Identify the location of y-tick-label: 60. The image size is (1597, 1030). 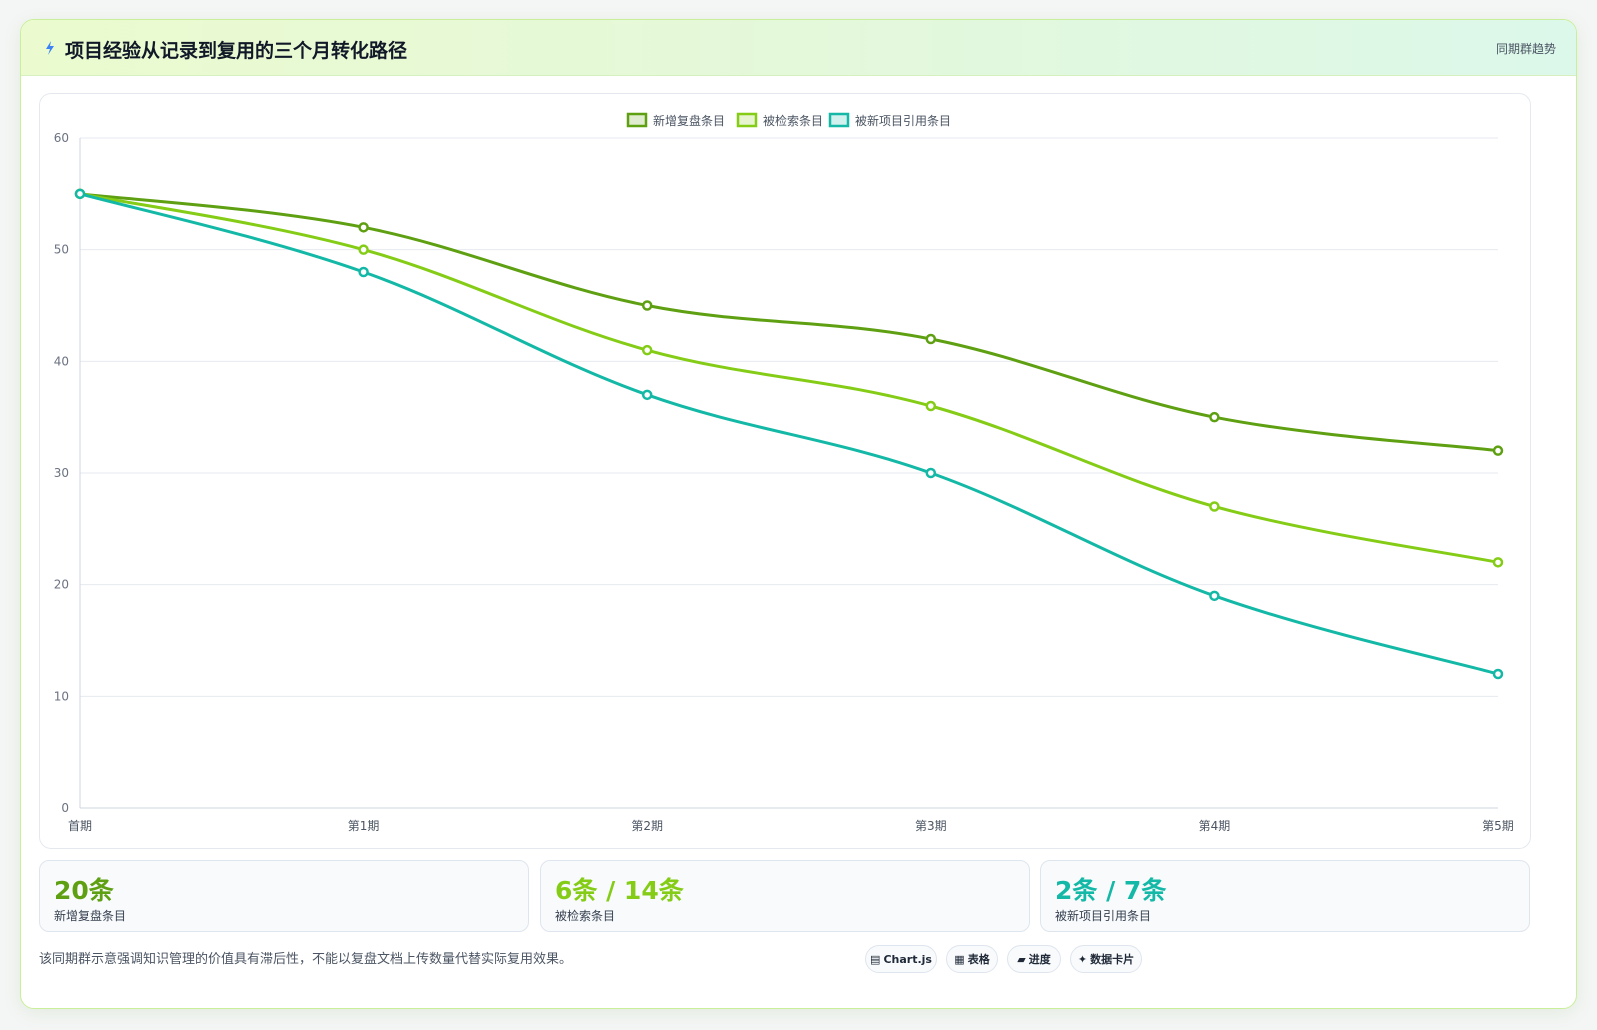
(61, 138).